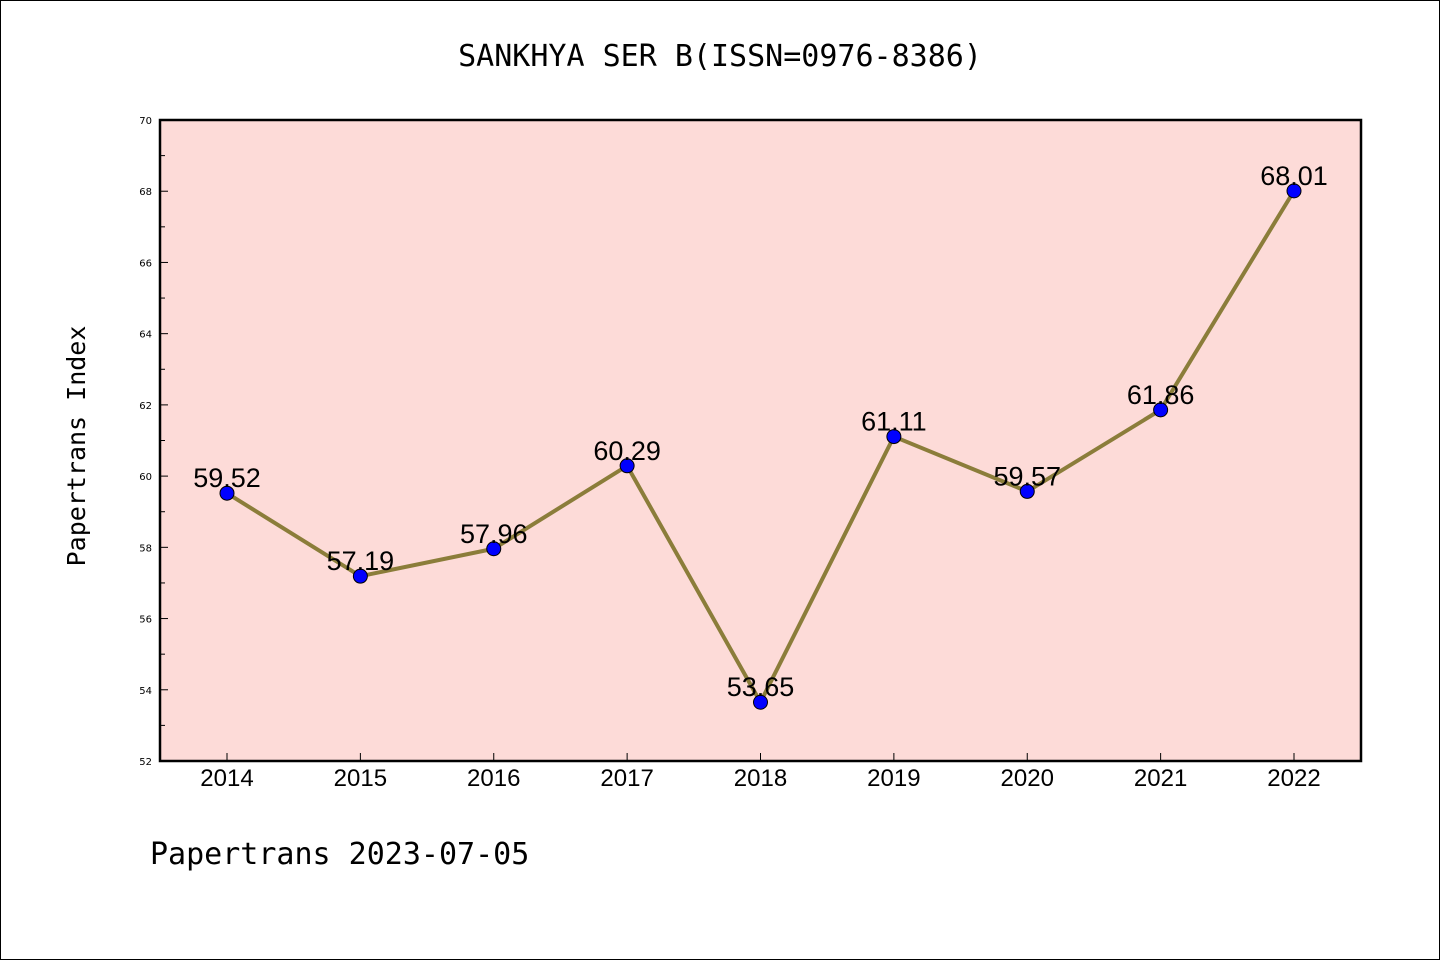 This screenshot has width=1440, height=960. I want to click on x-tick-label: 2015, so click(360, 778).